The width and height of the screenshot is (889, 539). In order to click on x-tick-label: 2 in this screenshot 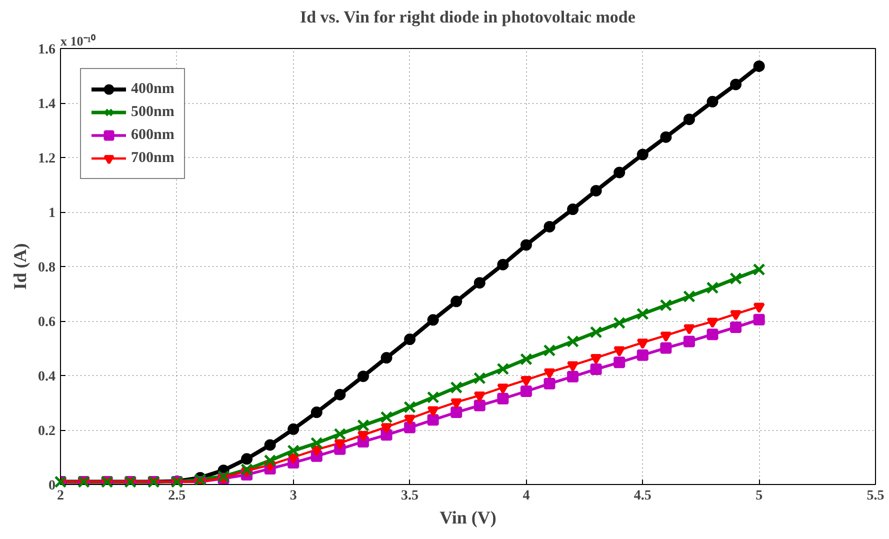, I will do `click(60, 496)`.